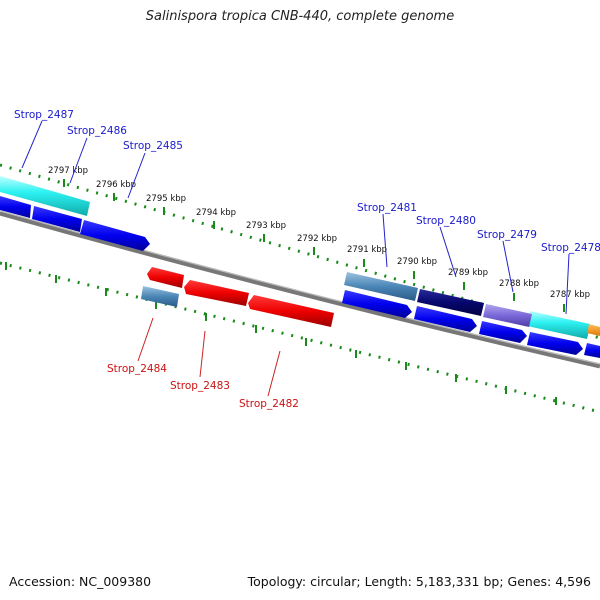  What do you see at coordinates (200, 386) in the screenshot?
I see `gene-label-strop-2483: Strop_2483` at bounding box center [200, 386].